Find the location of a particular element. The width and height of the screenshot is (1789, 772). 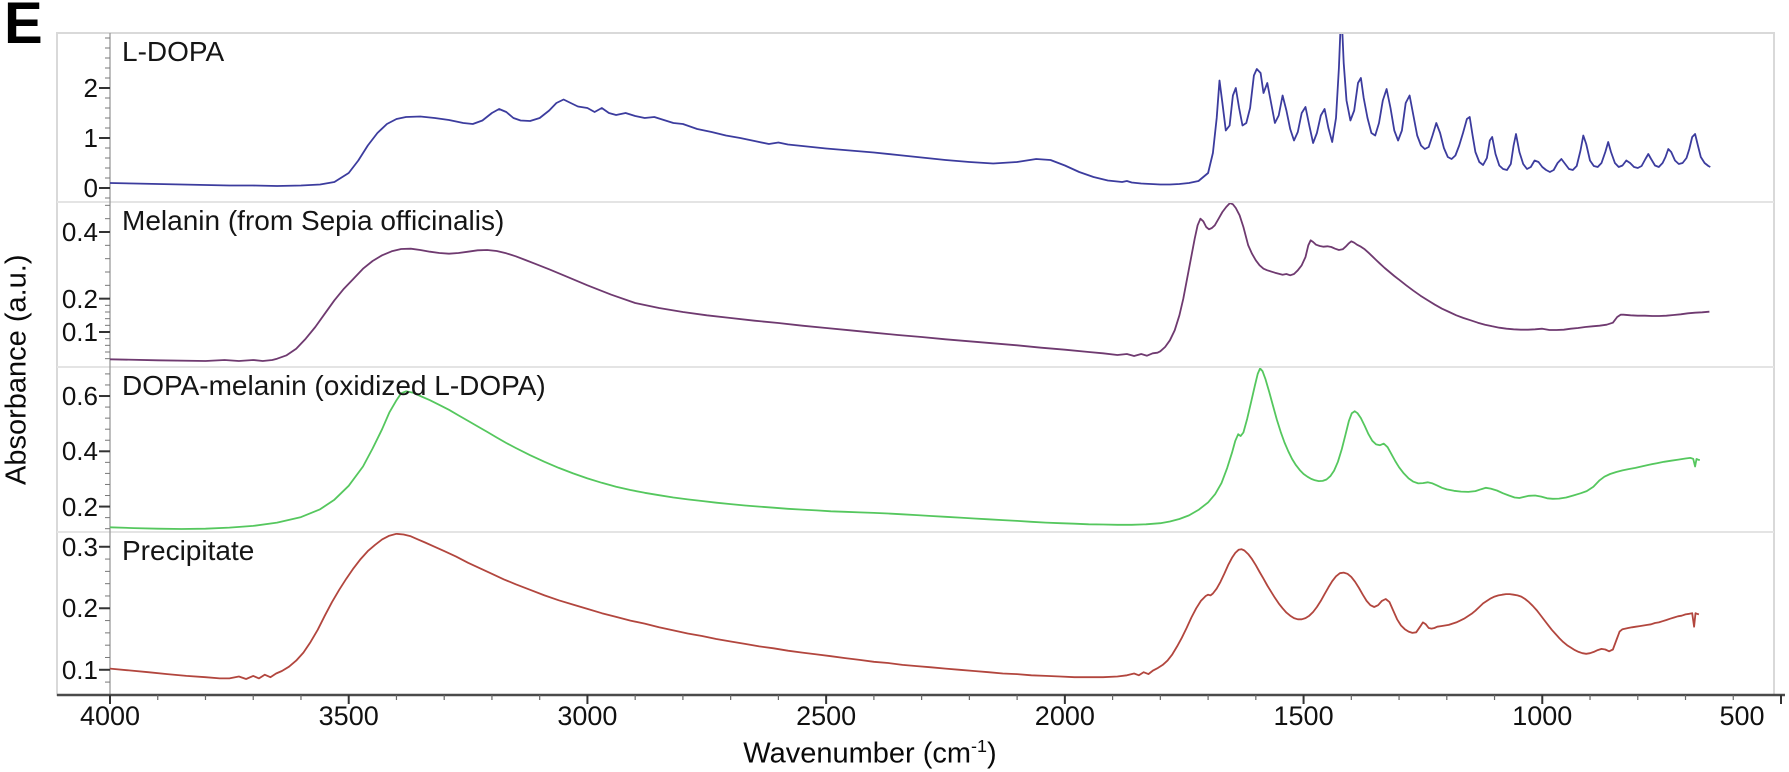

x-tick-label: 4000 is located at coordinates (110, 716).